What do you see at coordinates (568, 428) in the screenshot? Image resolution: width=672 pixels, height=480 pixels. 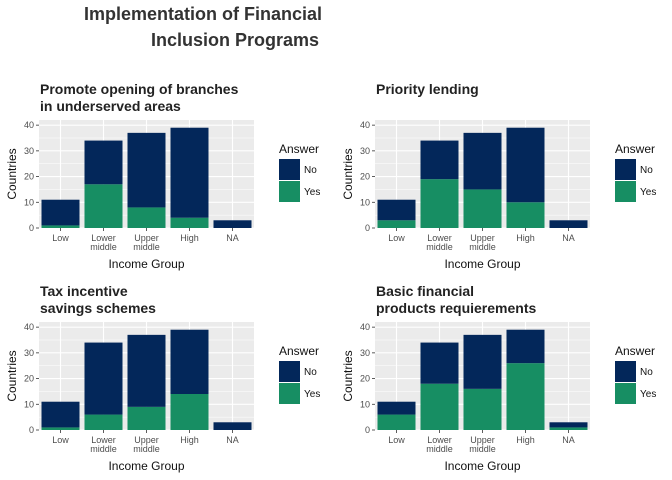 I see `bar-yes-na` at bounding box center [568, 428].